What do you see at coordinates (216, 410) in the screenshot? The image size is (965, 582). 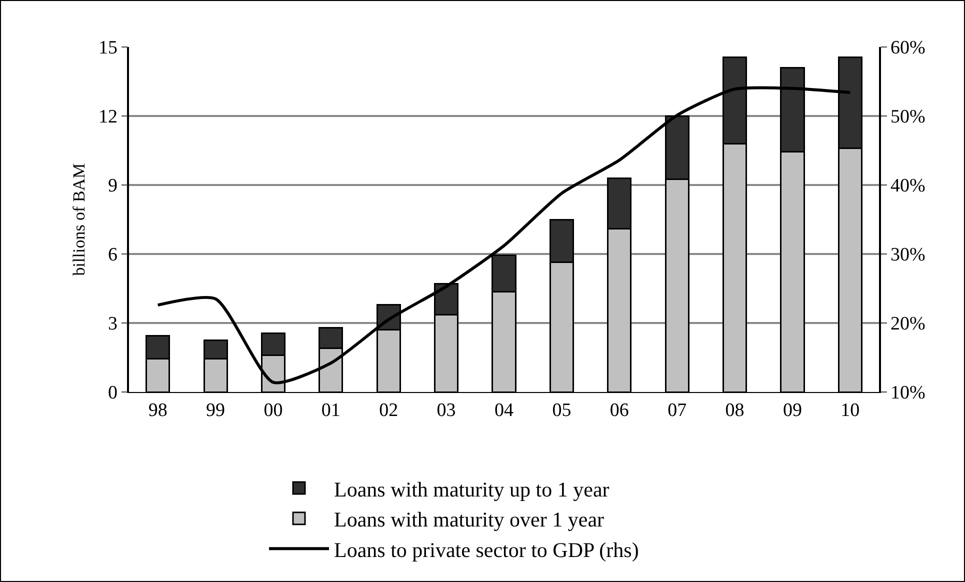 I see `x-tick-label: 99` at bounding box center [216, 410].